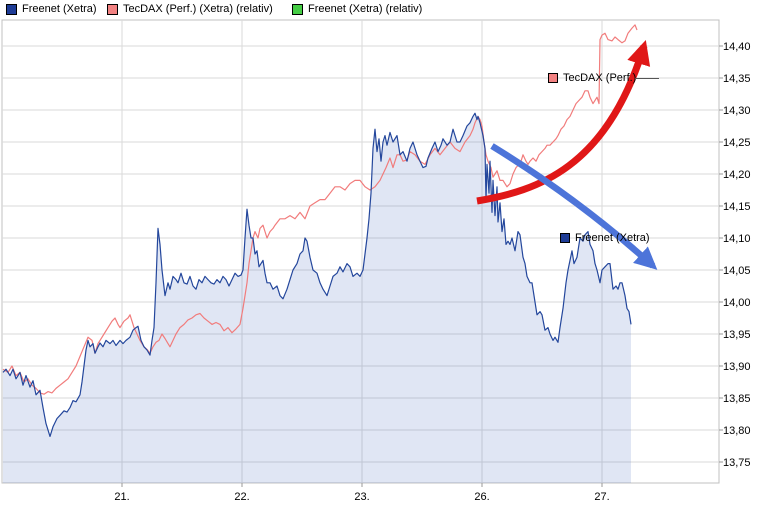 The image size is (779, 508). Describe the element at coordinates (600, 78) in the screenshot. I see `annotation-tecdax-label: TecDAX (Perf.)` at that location.